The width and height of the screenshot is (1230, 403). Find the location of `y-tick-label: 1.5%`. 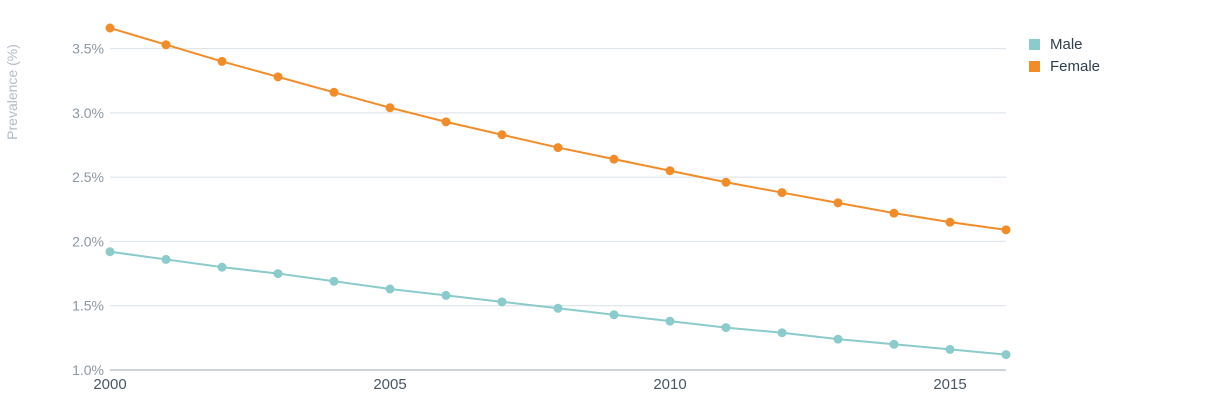

y-tick-label: 1.5% is located at coordinates (88, 306).